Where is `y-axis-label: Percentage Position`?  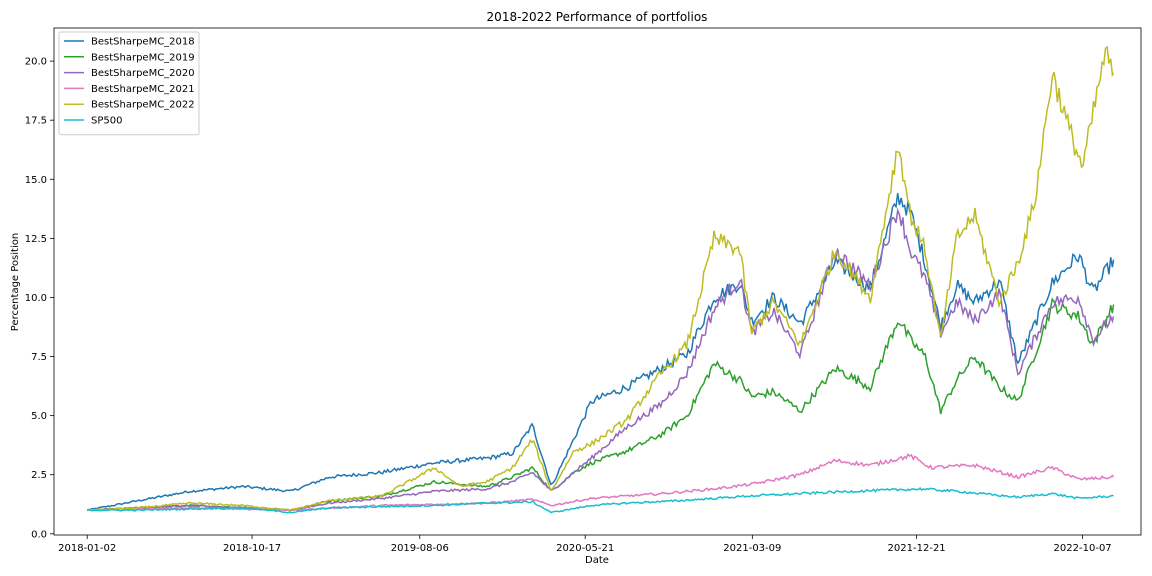
y-axis-label: Percentage Position is located at coordinates (15, 282).